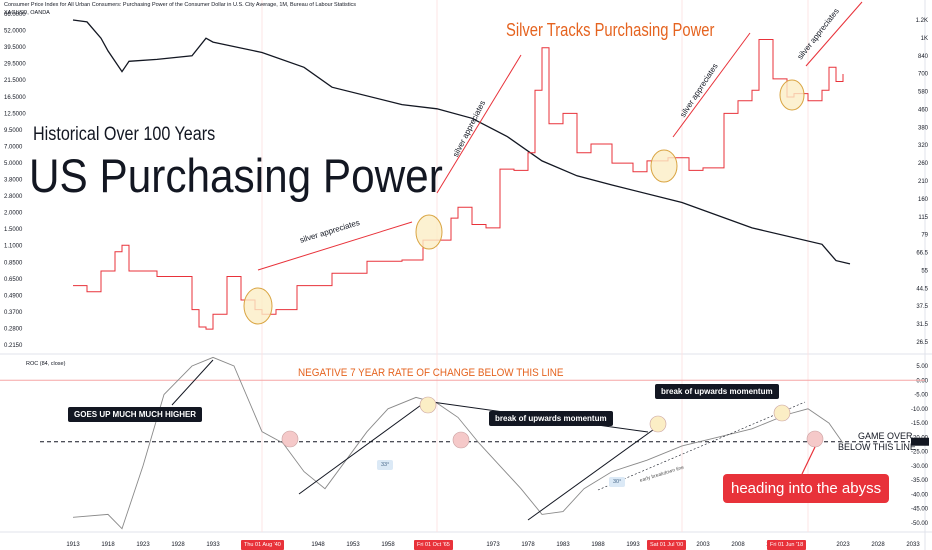 Image resolution: width=932 pixels, height=550 pixels. What do you see at coordinates (843, 545) in the screenshot?
I see `x-tick-label: 2023` at bounding box center [843, 545].